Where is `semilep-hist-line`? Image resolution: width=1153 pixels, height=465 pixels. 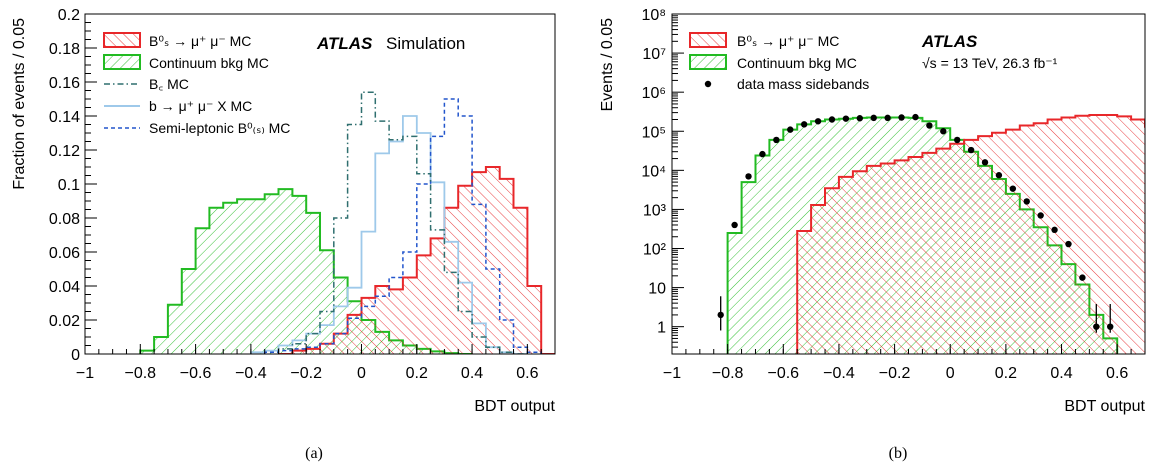 semilep-hist-line is located at coordinates (402, 226).